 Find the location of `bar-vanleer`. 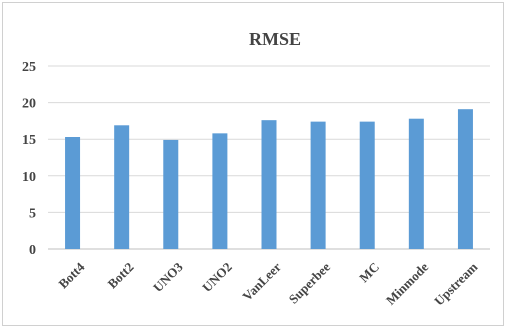

bar-vanleer is located at coordinates (269, 184).